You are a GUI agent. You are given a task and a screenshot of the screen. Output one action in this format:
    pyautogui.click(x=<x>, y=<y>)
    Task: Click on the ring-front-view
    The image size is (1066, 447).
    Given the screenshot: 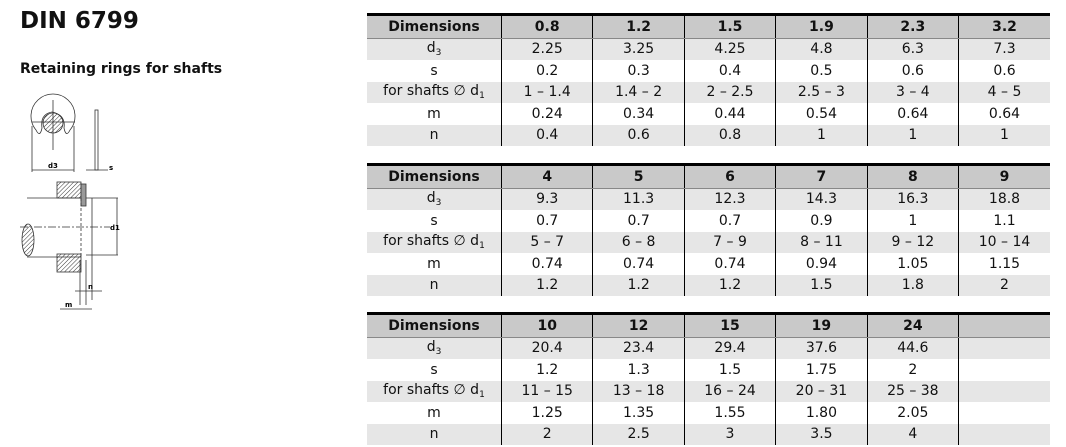 What is the action you would take?
    pyautogui.click(x=69, y=132)
    